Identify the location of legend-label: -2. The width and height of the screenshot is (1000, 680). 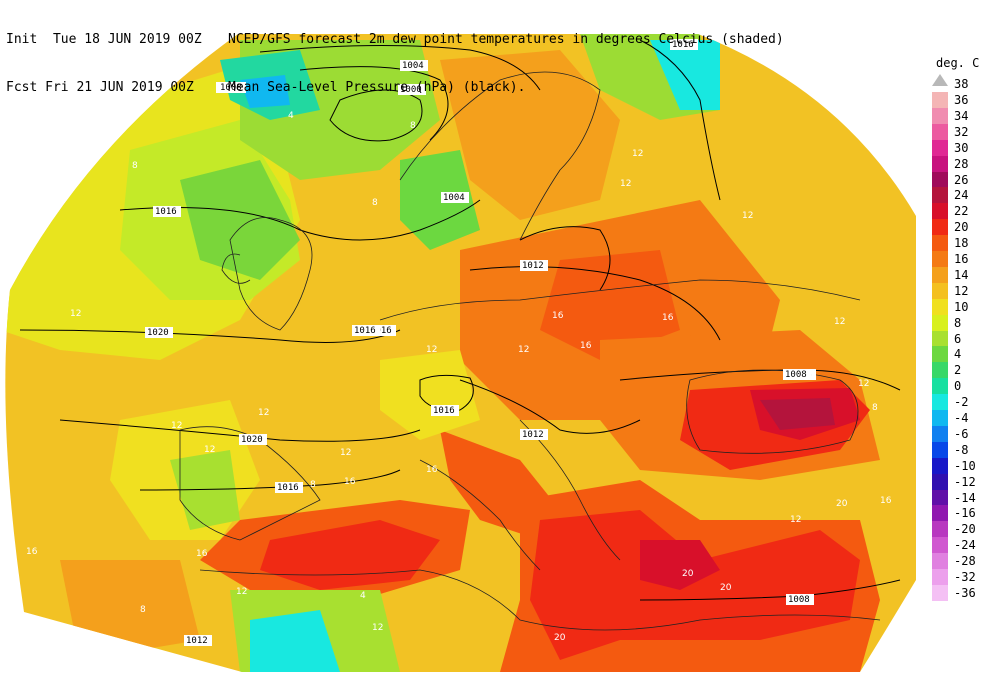
(961, 402).